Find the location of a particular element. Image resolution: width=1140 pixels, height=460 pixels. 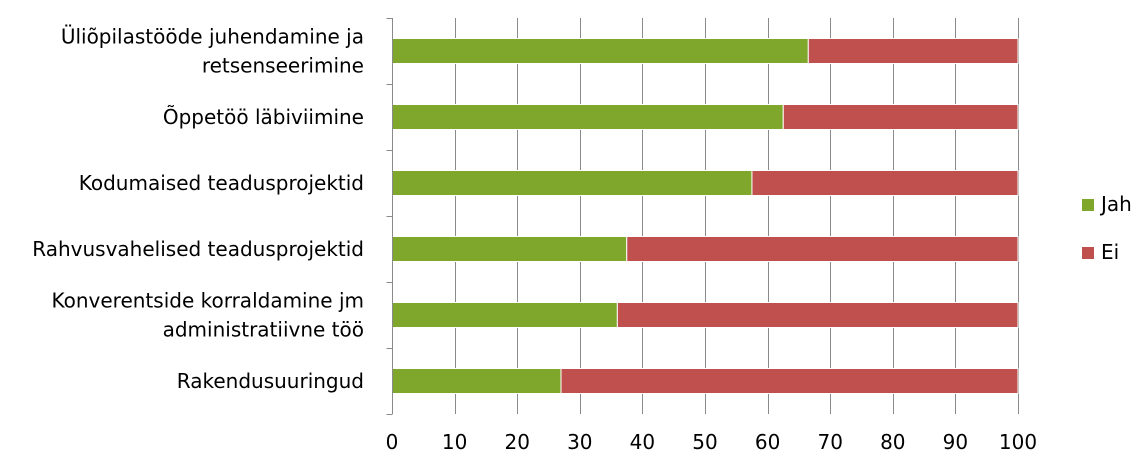

x-tick-label: 30 is located at coordinates (579, 442).